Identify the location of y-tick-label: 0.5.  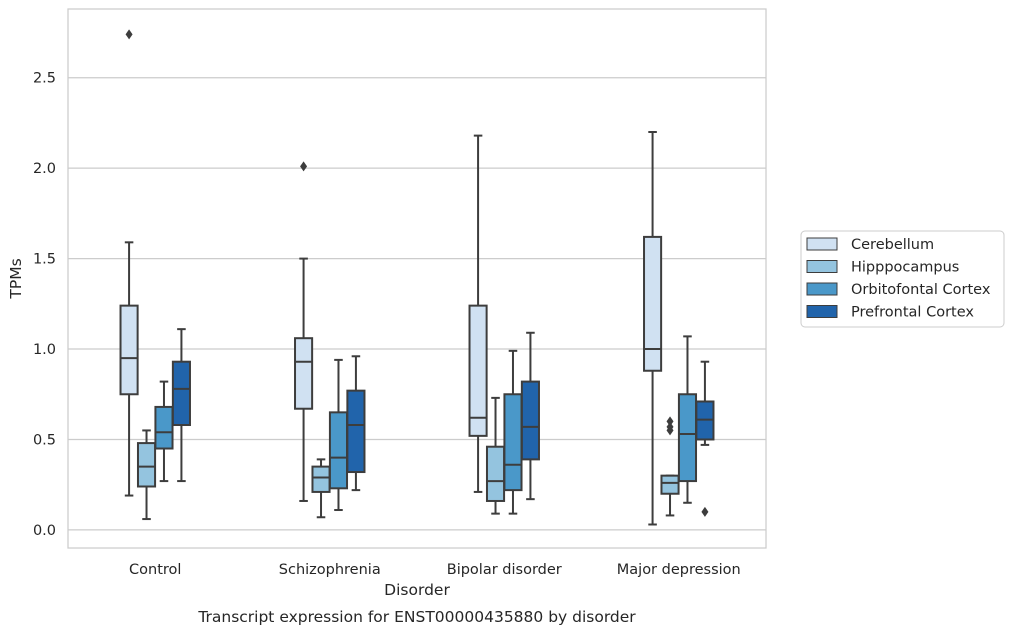
(44, 440).